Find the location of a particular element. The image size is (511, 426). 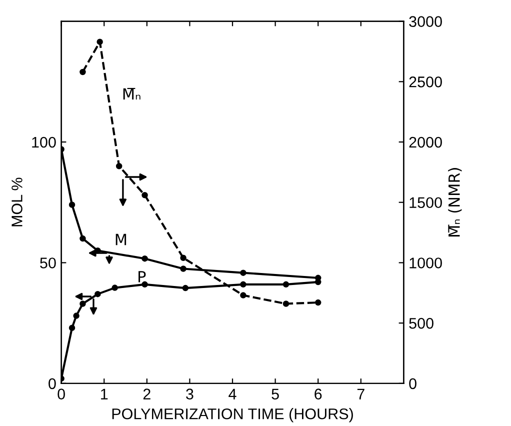

x-tick-label: 2 is located at coordinates (146, 394).